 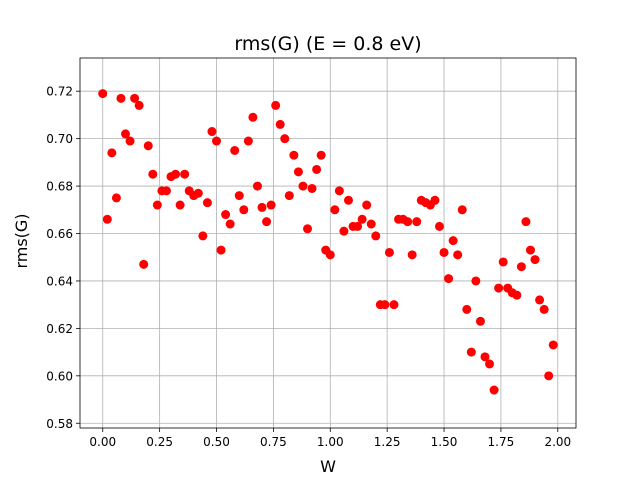 I want to click on chart-title: rms(G) (E = 0.8 eV), so click(x=327, y=44).